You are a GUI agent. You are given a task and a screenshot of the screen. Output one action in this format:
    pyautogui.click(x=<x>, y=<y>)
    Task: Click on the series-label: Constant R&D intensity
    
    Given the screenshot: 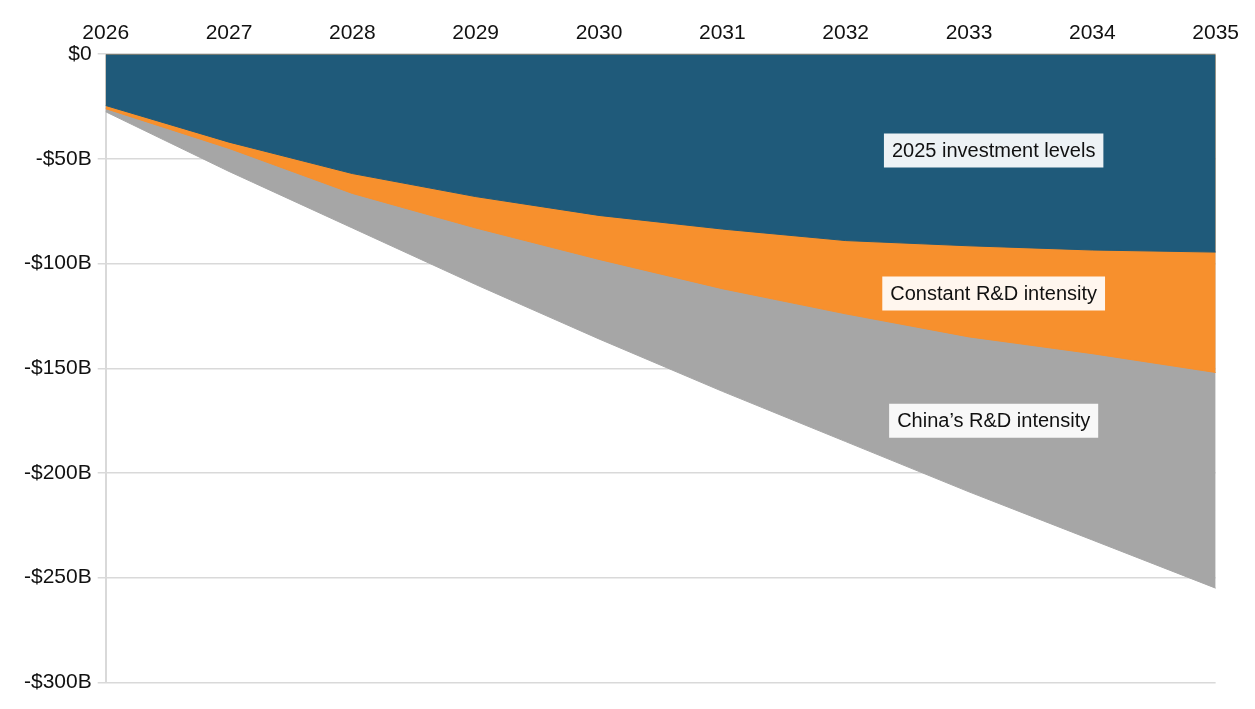 What is the action you would take?
    pyautogui.click(x=994, y=292)
    